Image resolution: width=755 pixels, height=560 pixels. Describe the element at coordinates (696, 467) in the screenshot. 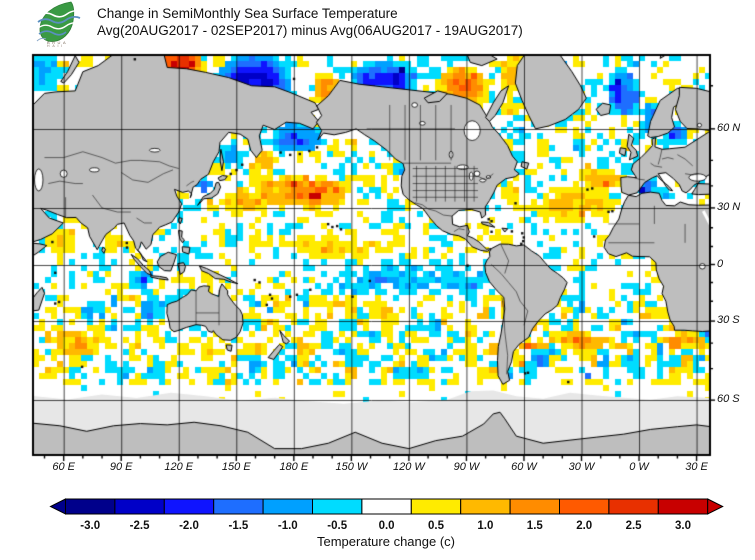

I see `lon-tick-label: 30 E` at that location.